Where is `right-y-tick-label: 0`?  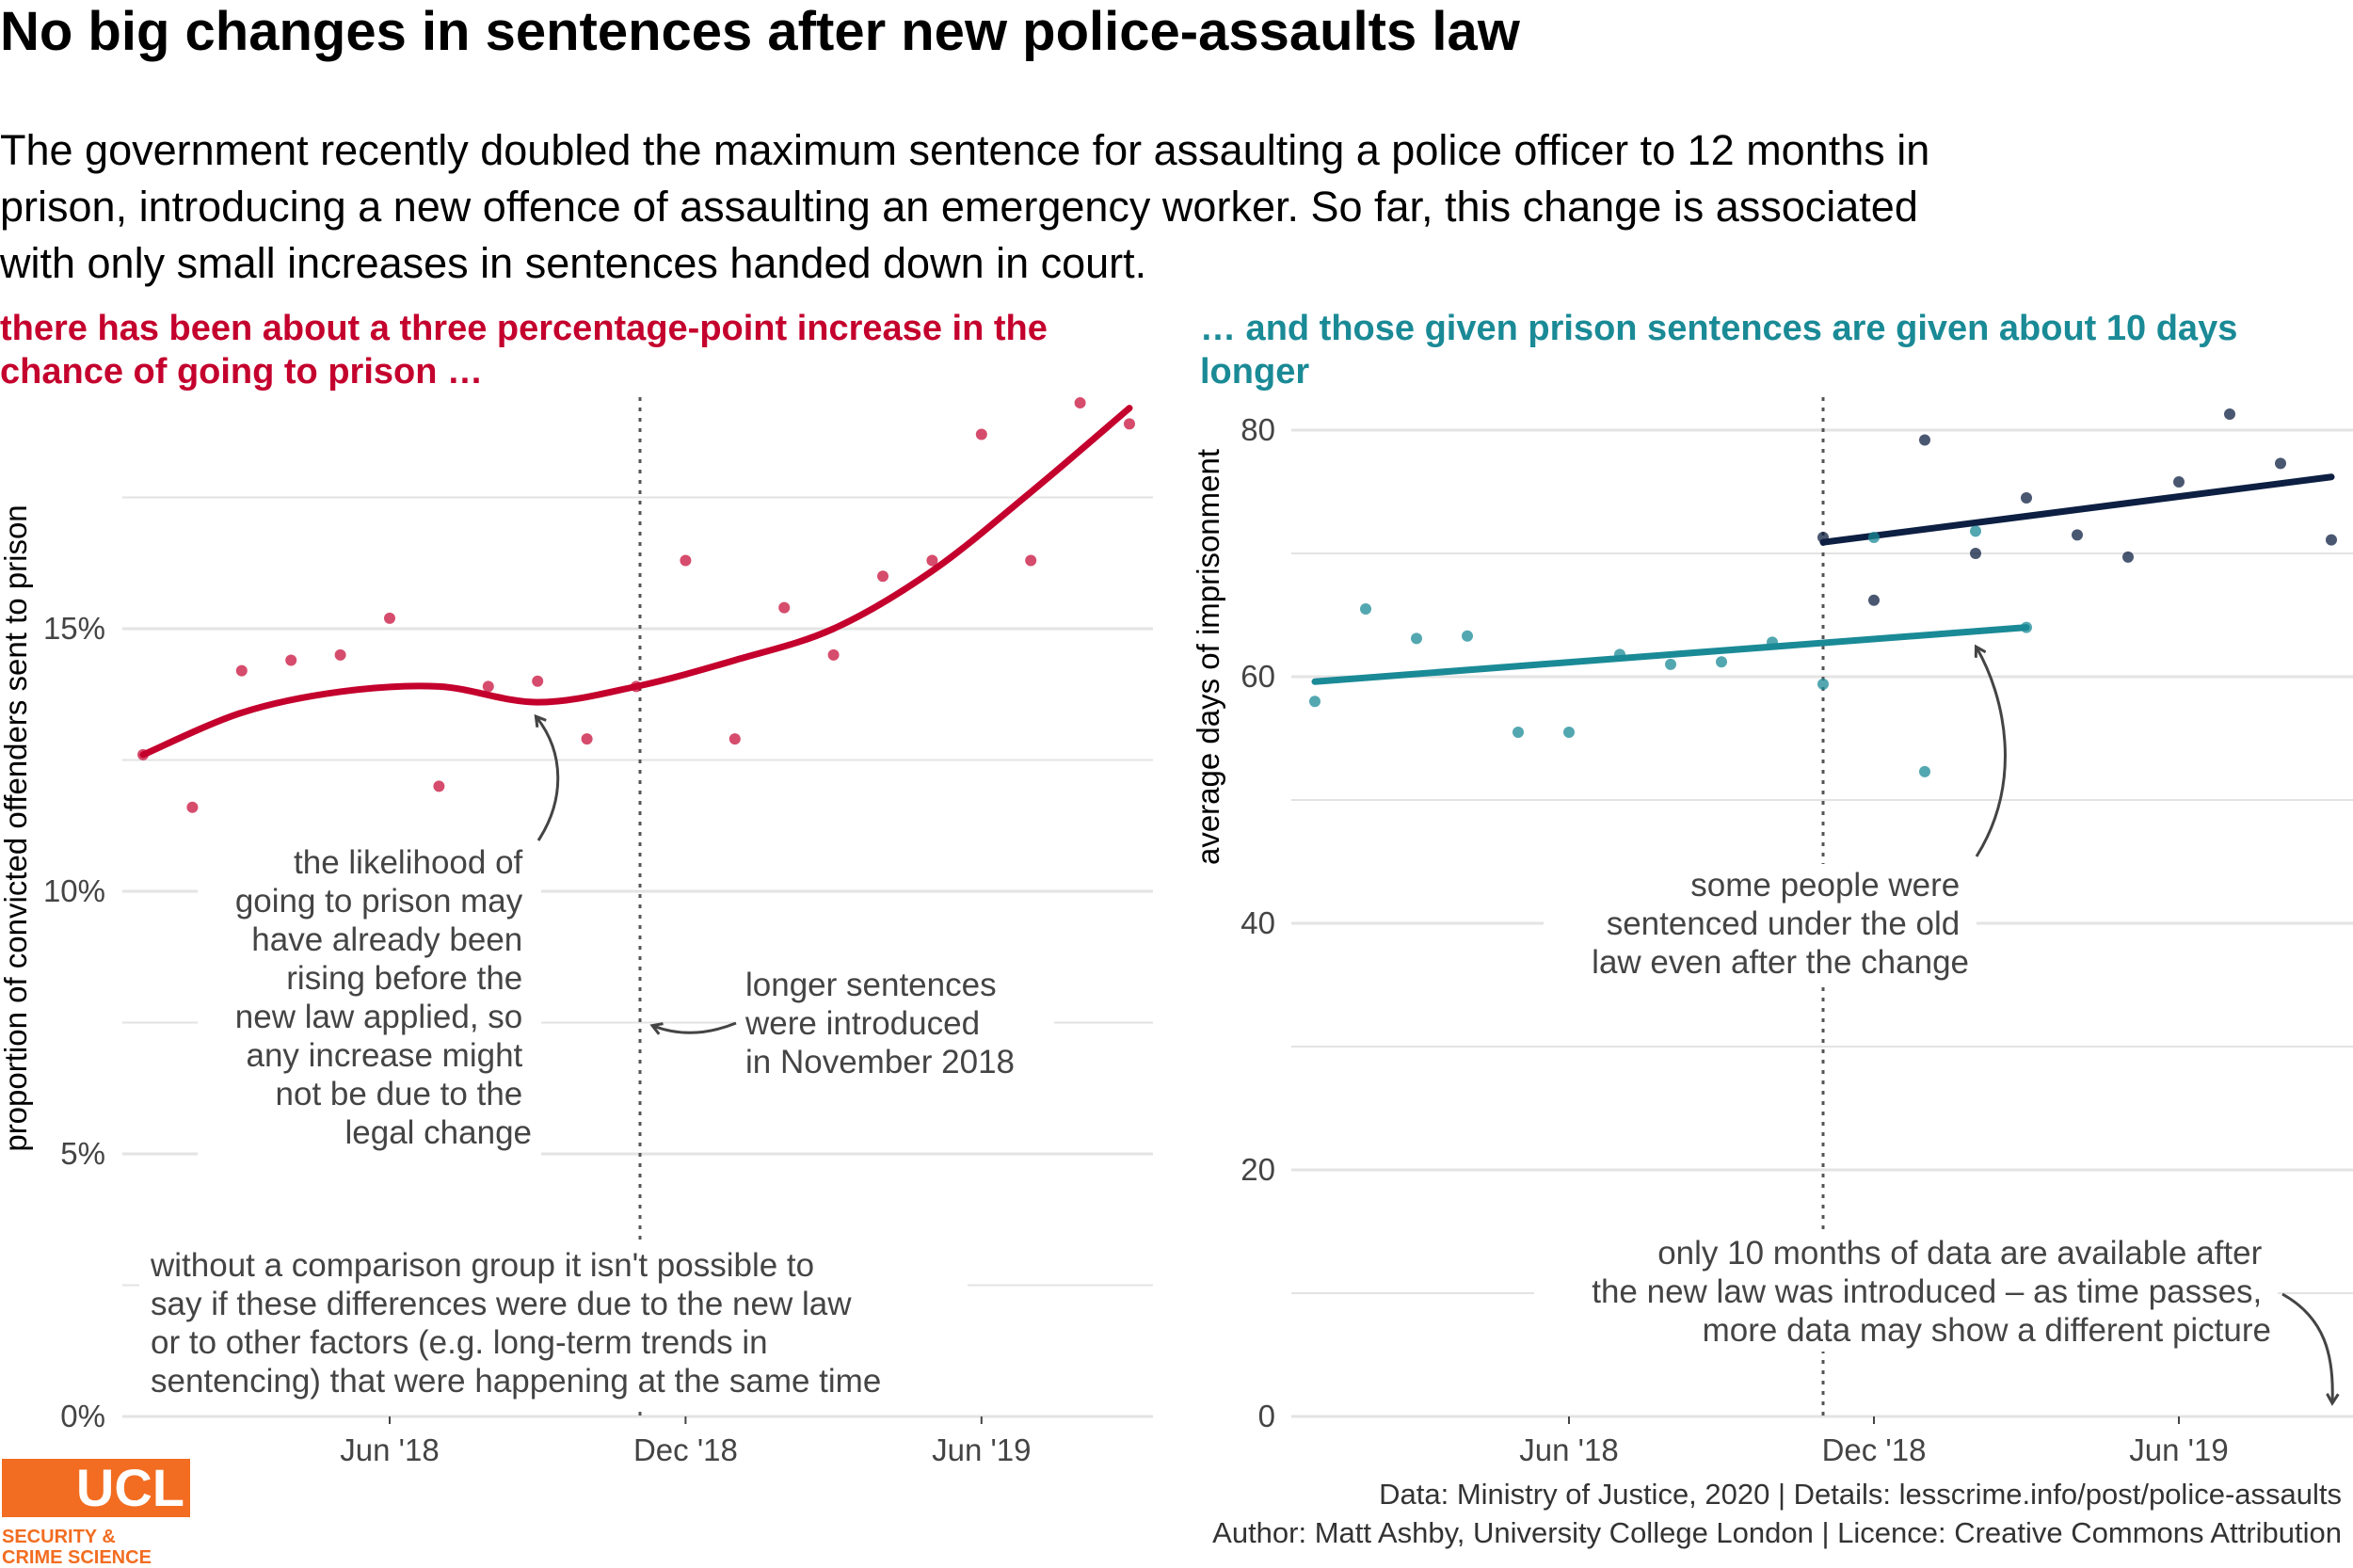 right-y-tick-label: 0 is located at coordinates (1266, 1416).